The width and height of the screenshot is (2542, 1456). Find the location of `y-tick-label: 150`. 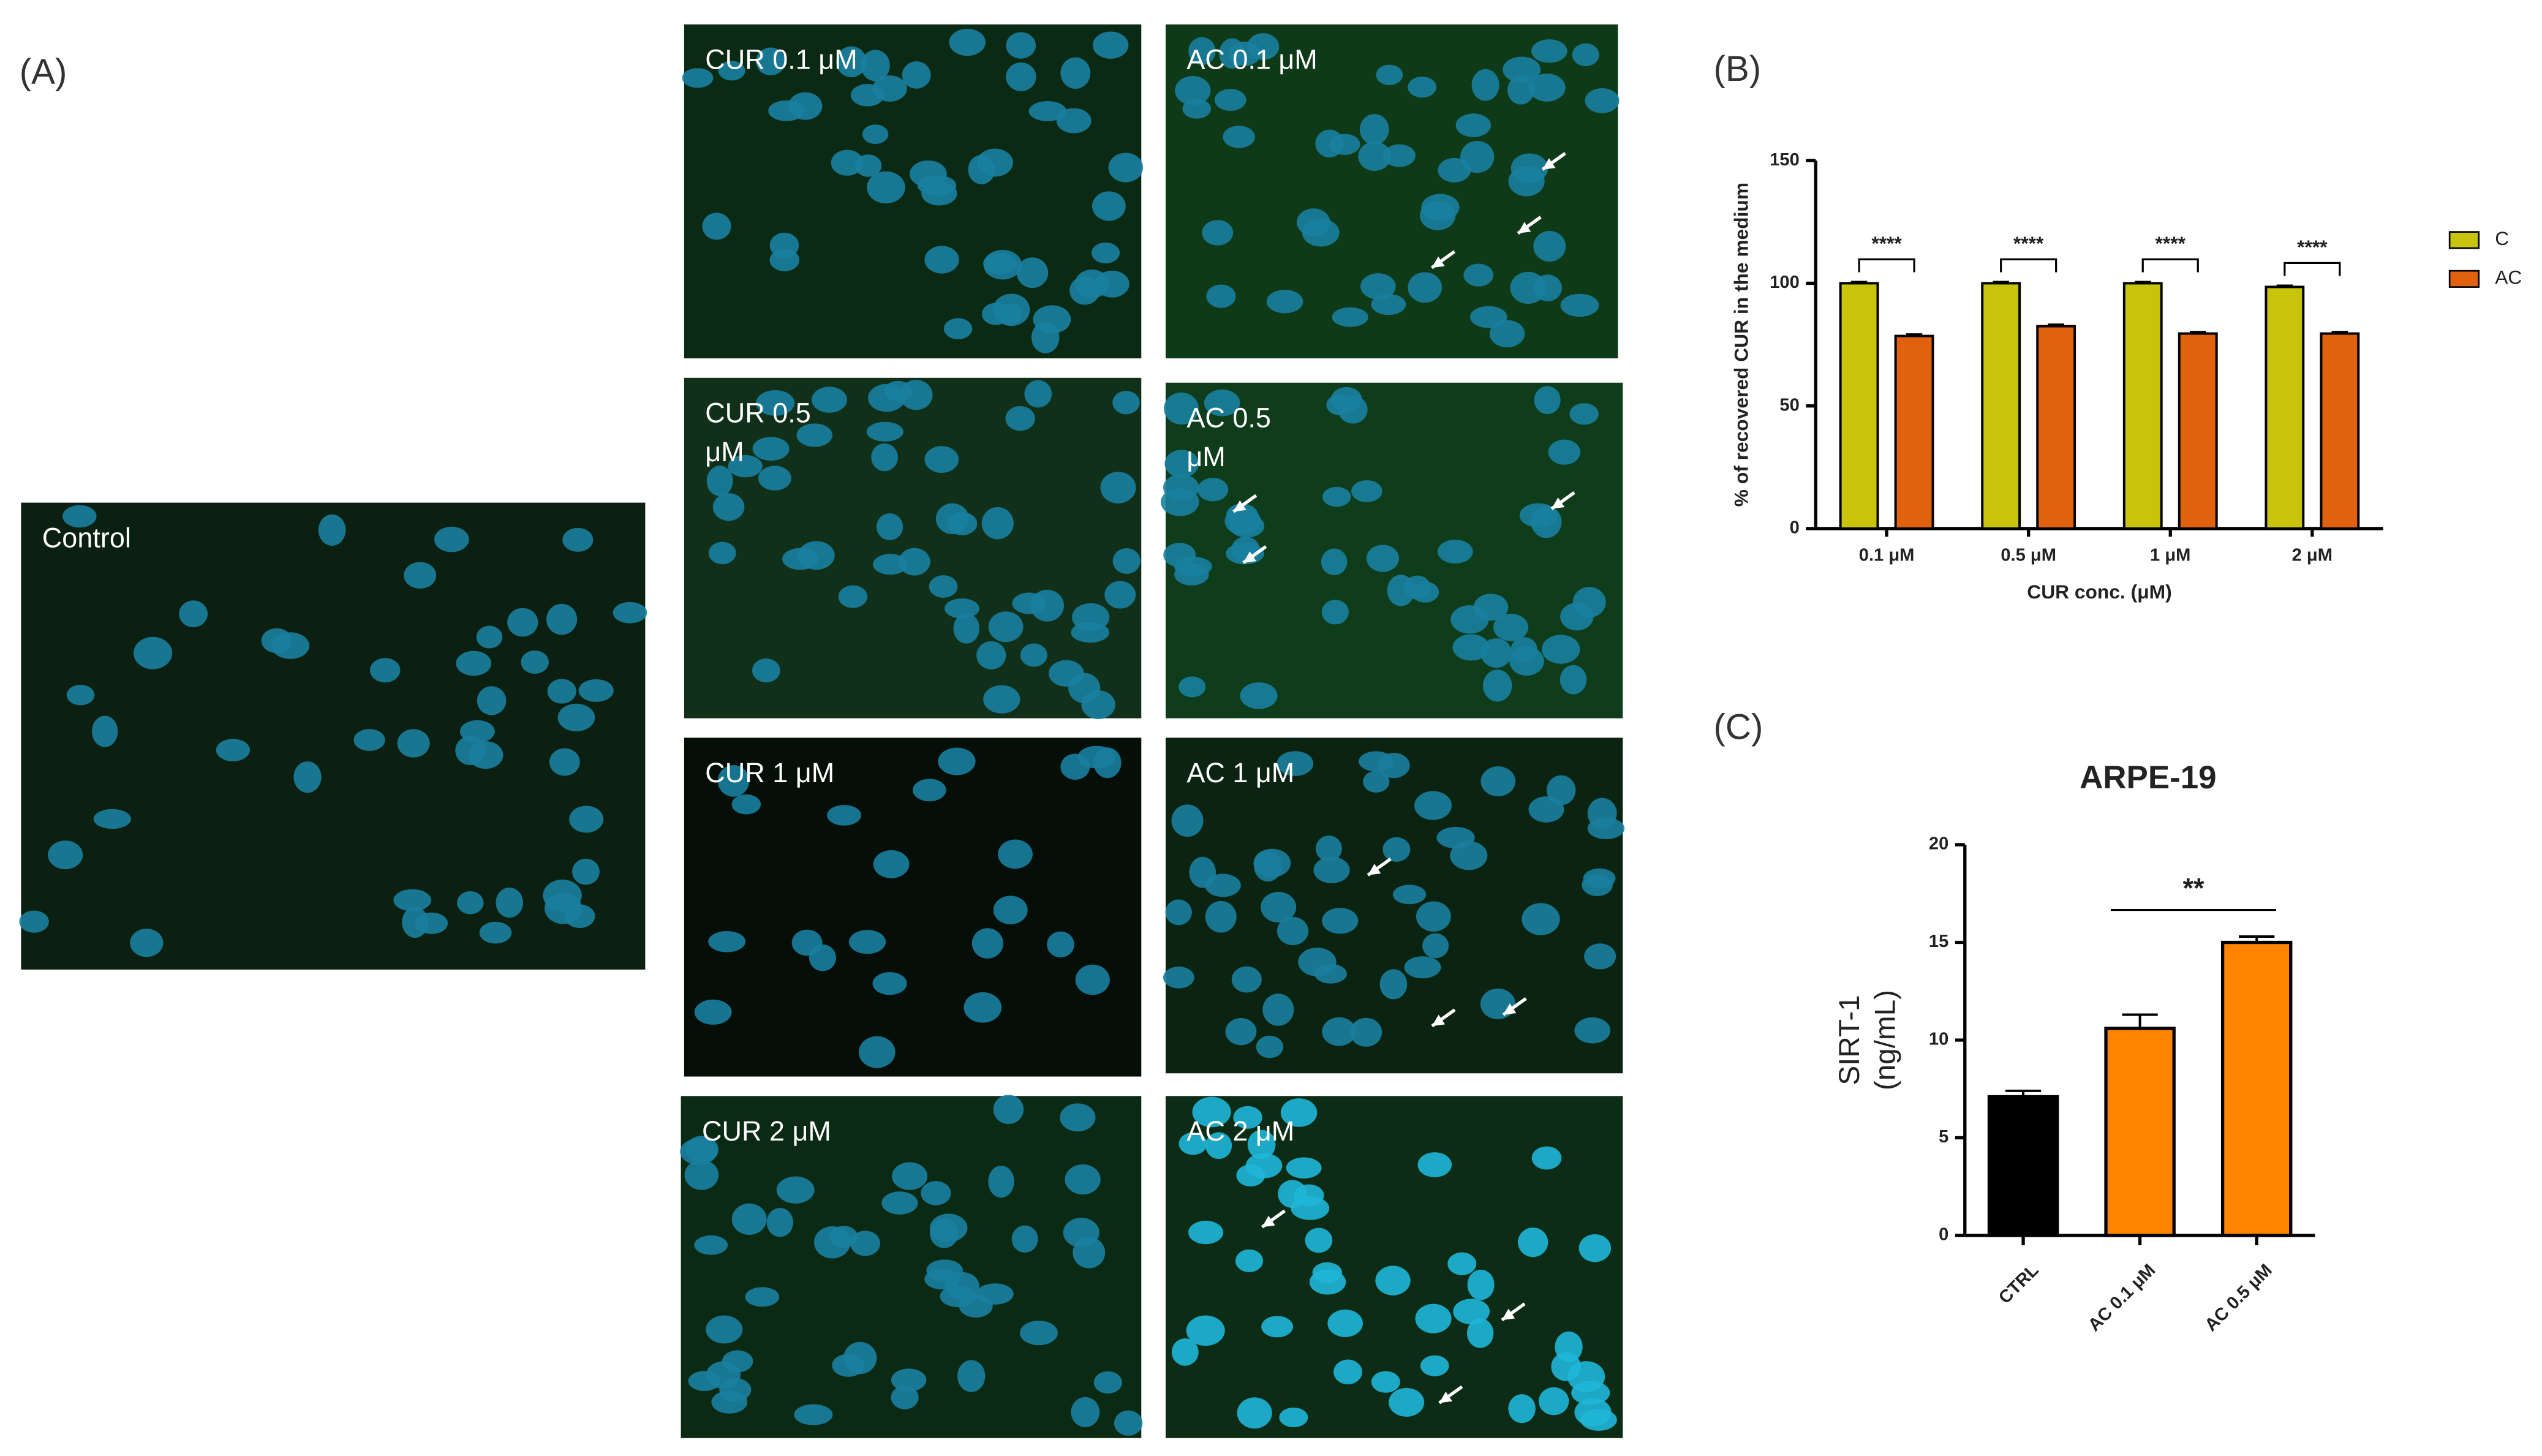

y-tick-label: 150 is located at coordinates (1785, 160).